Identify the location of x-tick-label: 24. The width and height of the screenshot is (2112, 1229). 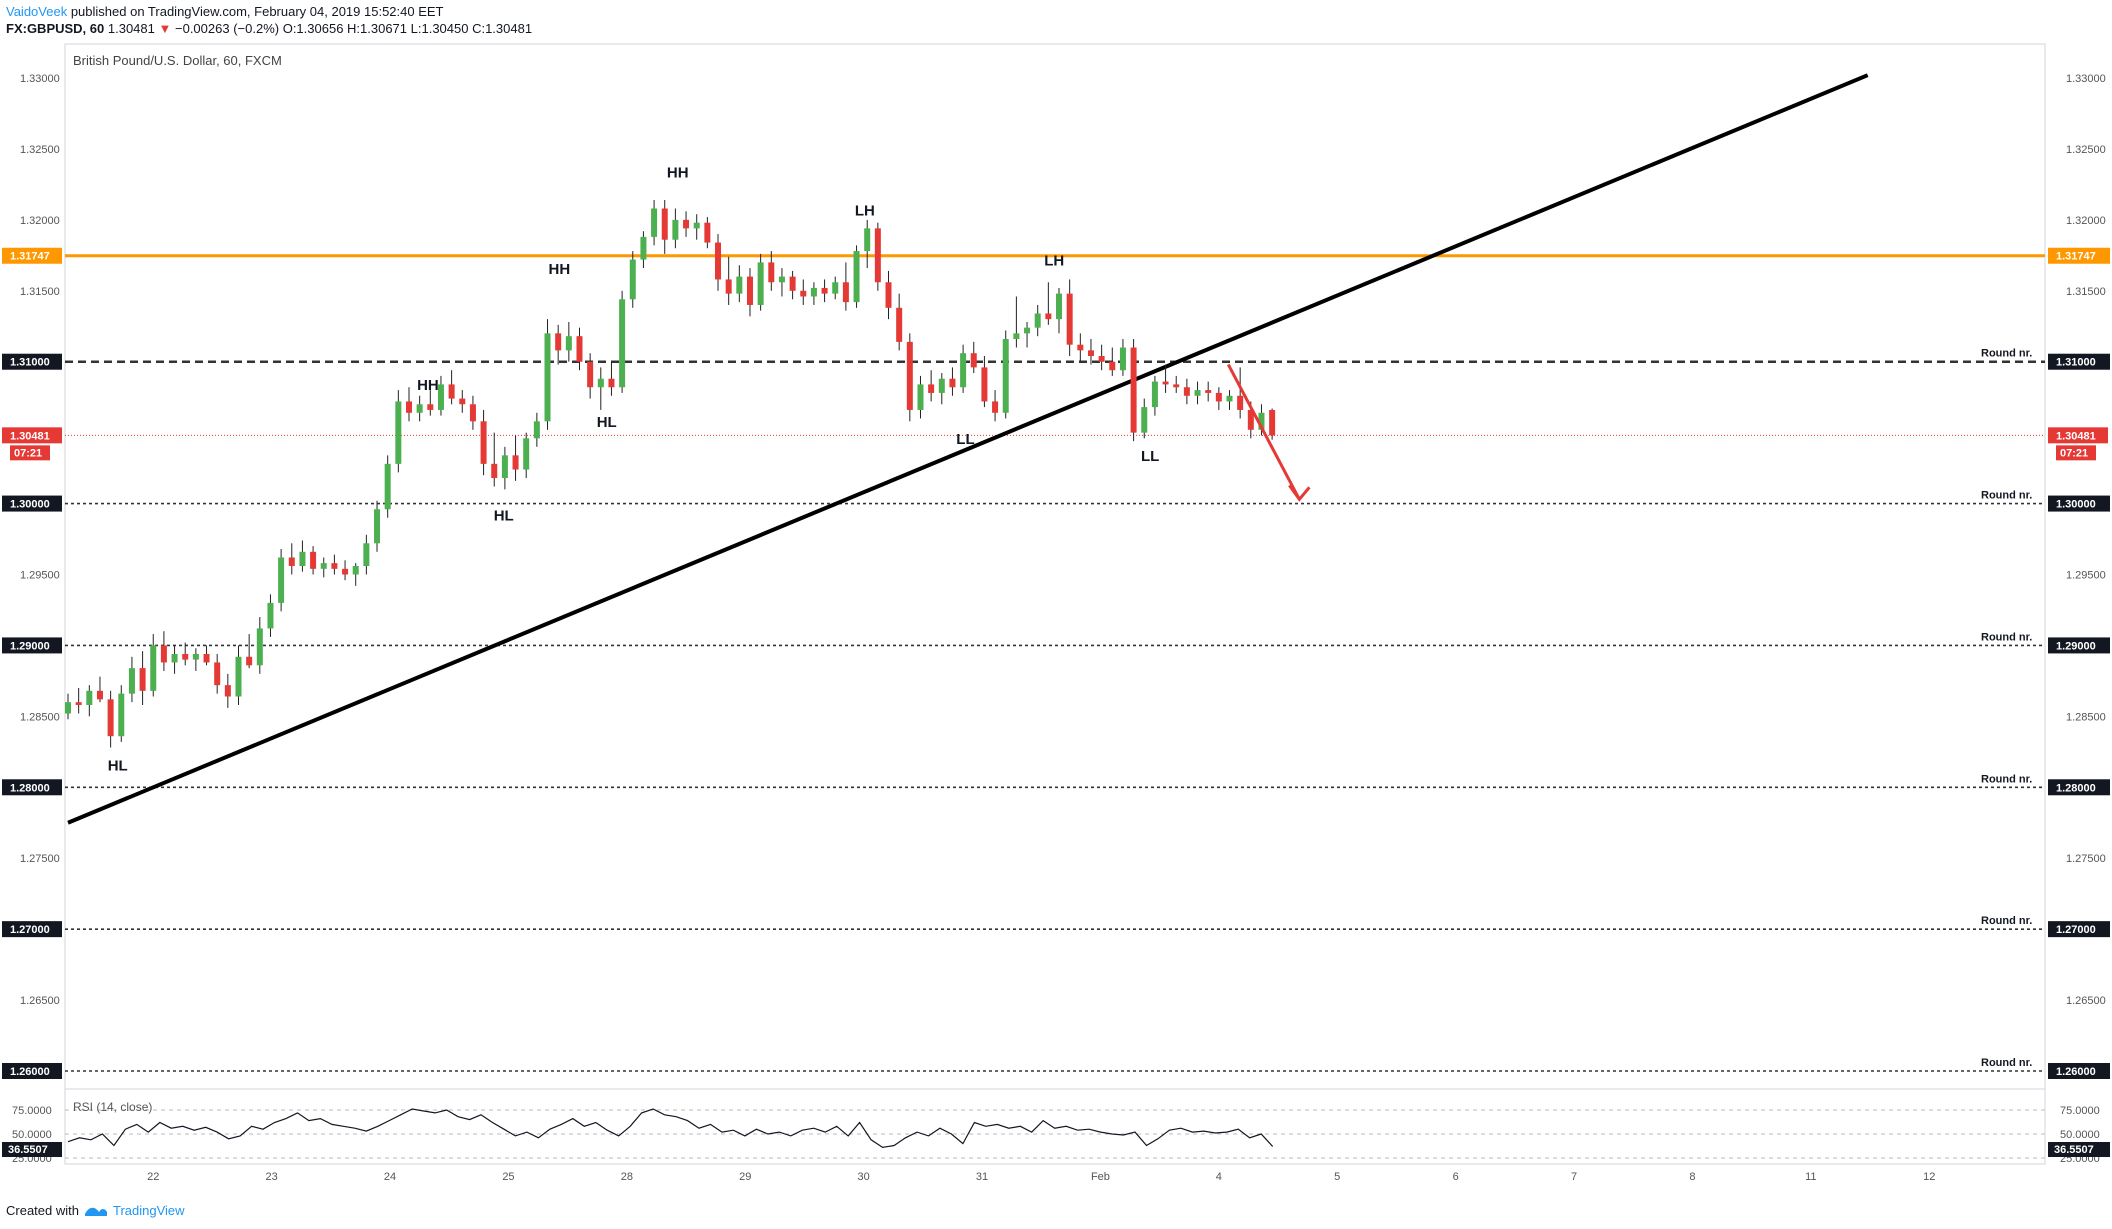
(390, 1177).